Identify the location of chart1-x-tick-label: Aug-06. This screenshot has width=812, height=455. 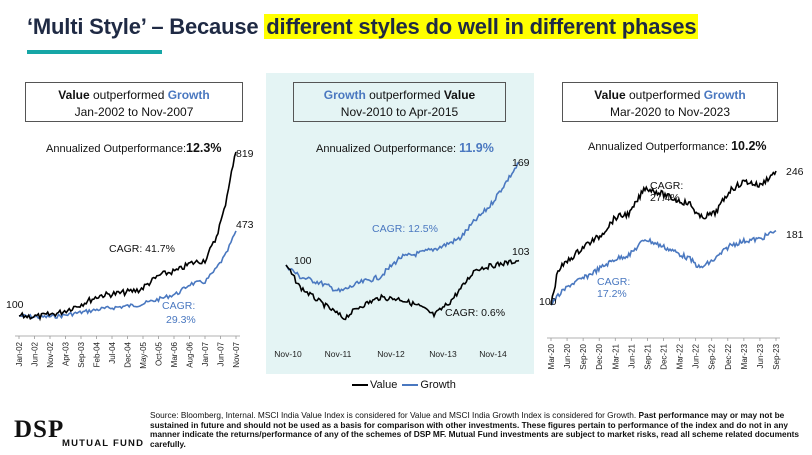
(190, 354).